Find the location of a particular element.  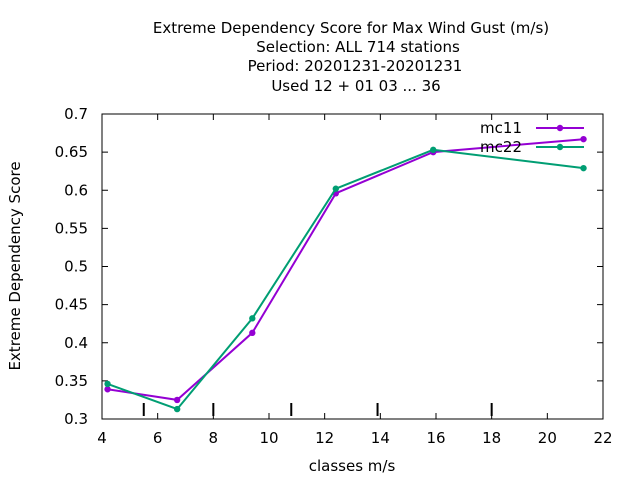

x-tick-label: 12 is located at coordinates (324, 438).